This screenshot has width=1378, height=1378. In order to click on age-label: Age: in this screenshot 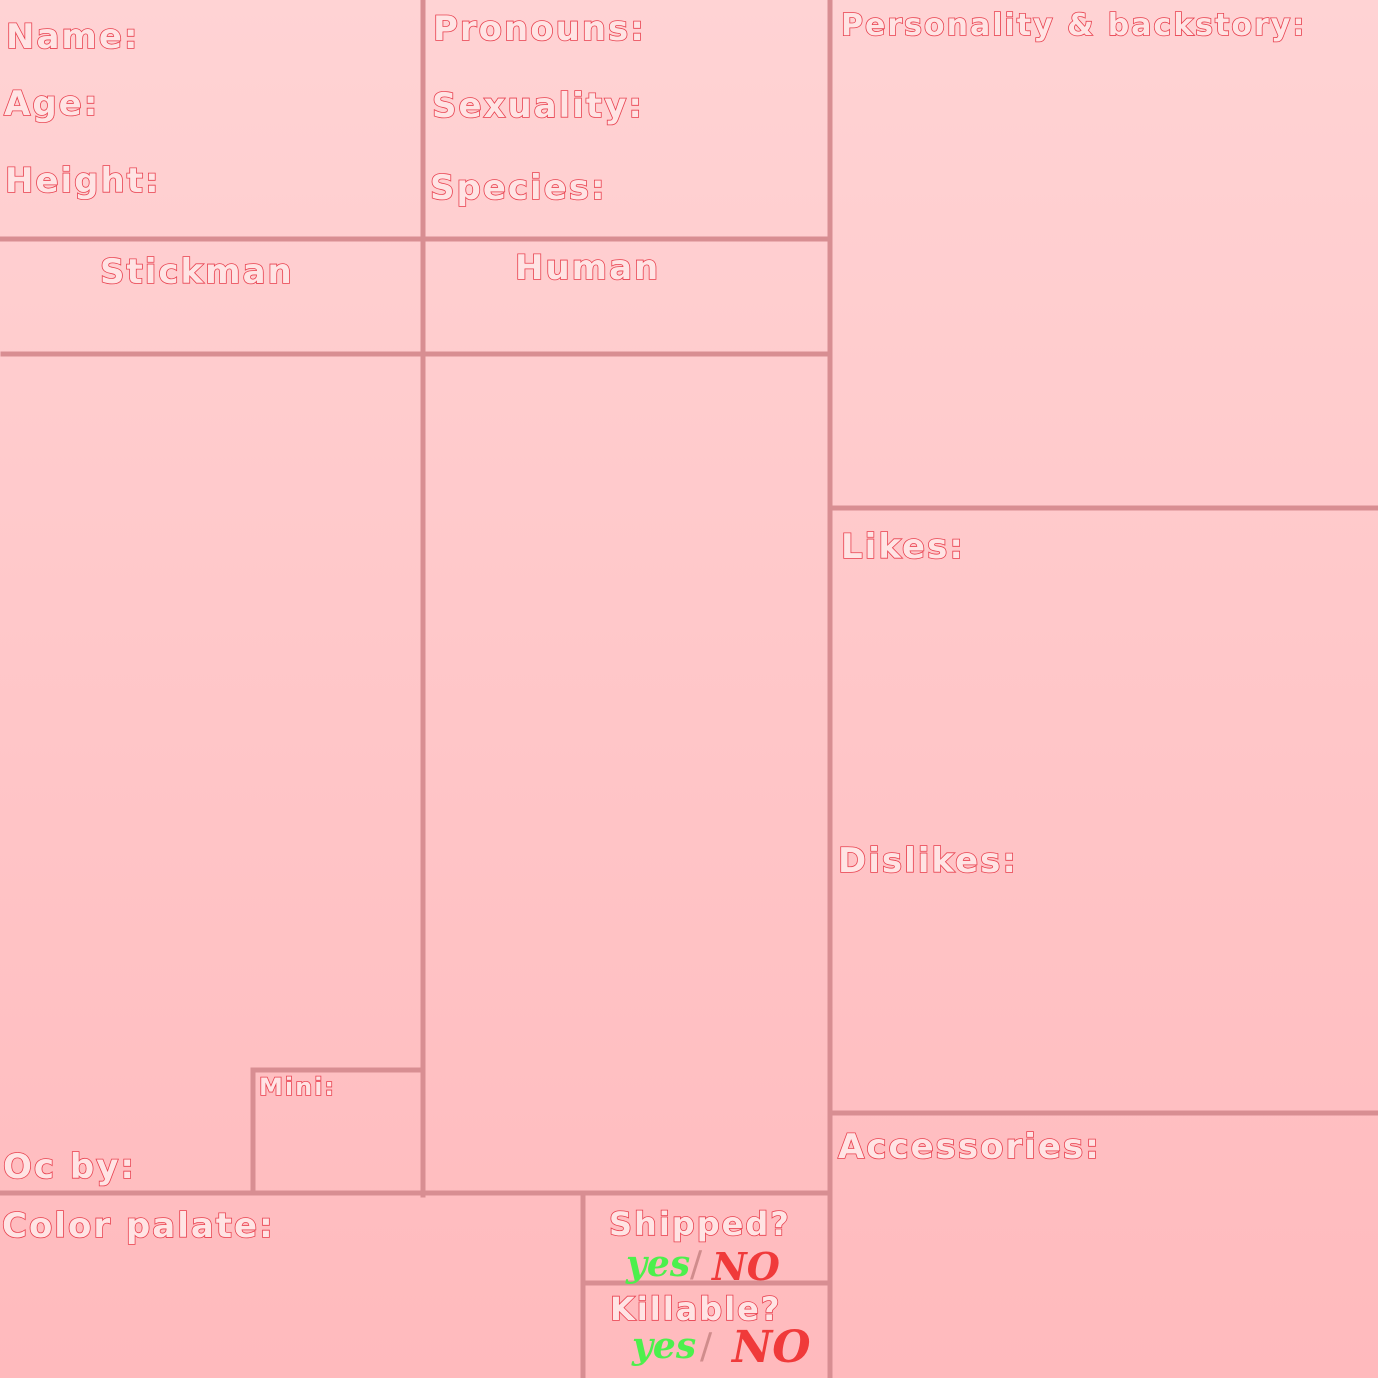, I will do `click(51, 104)`.